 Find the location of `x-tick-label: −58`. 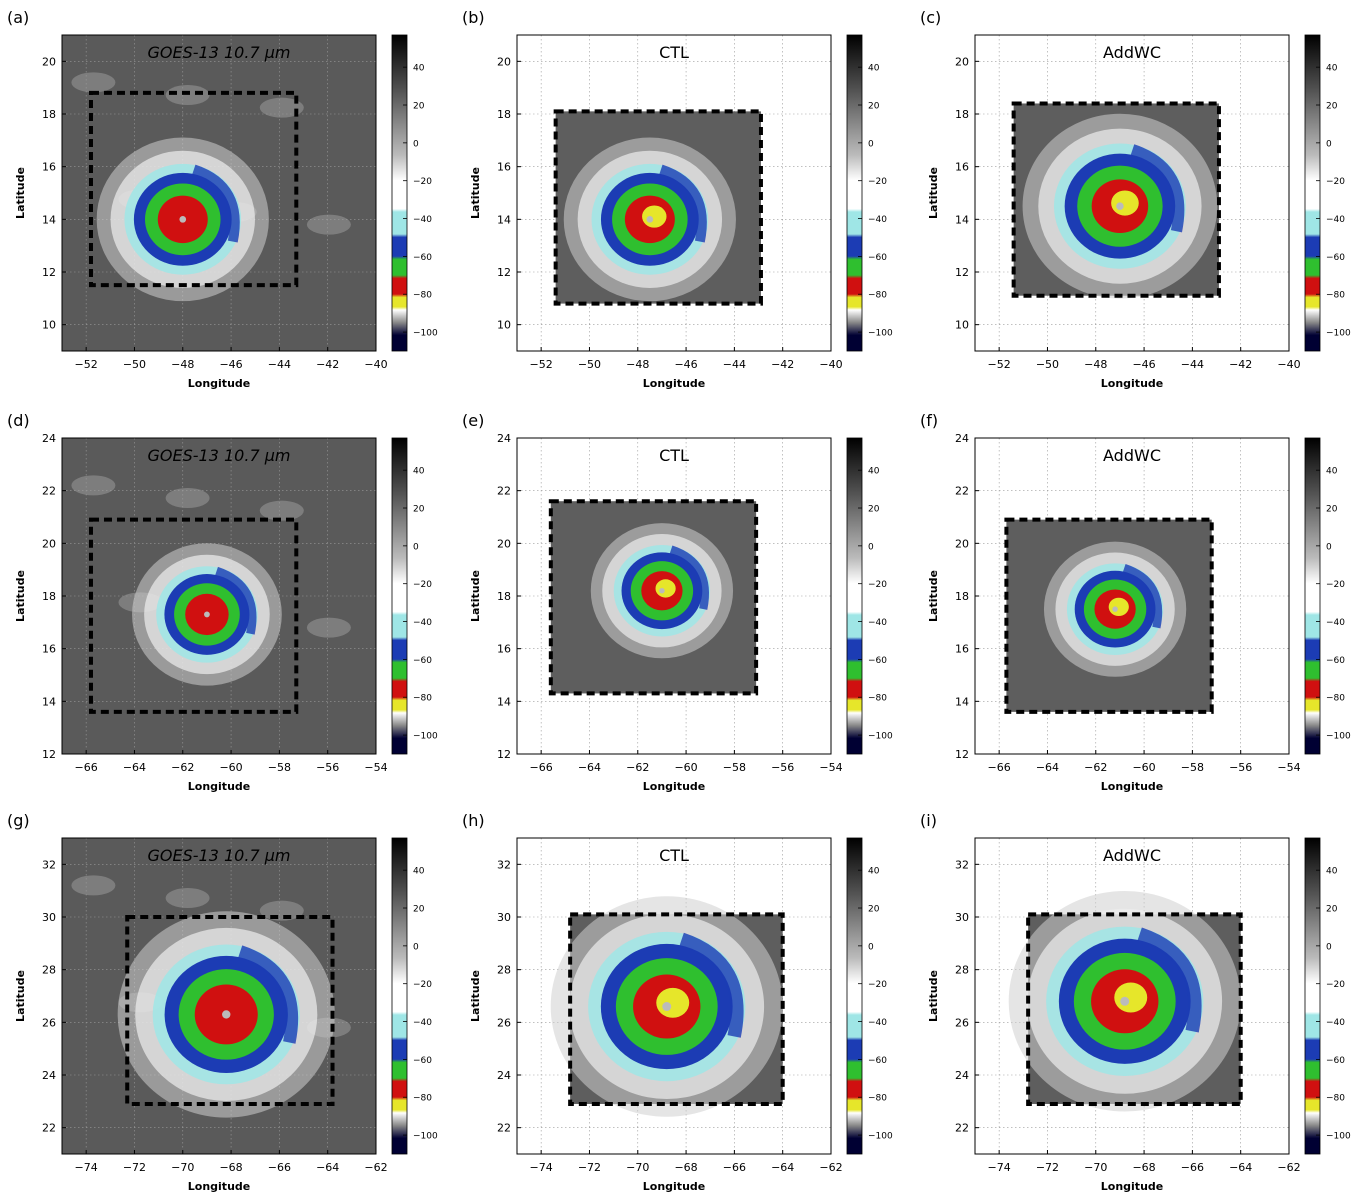

x-tick-label: −58 is located at coordinates (279, 767).